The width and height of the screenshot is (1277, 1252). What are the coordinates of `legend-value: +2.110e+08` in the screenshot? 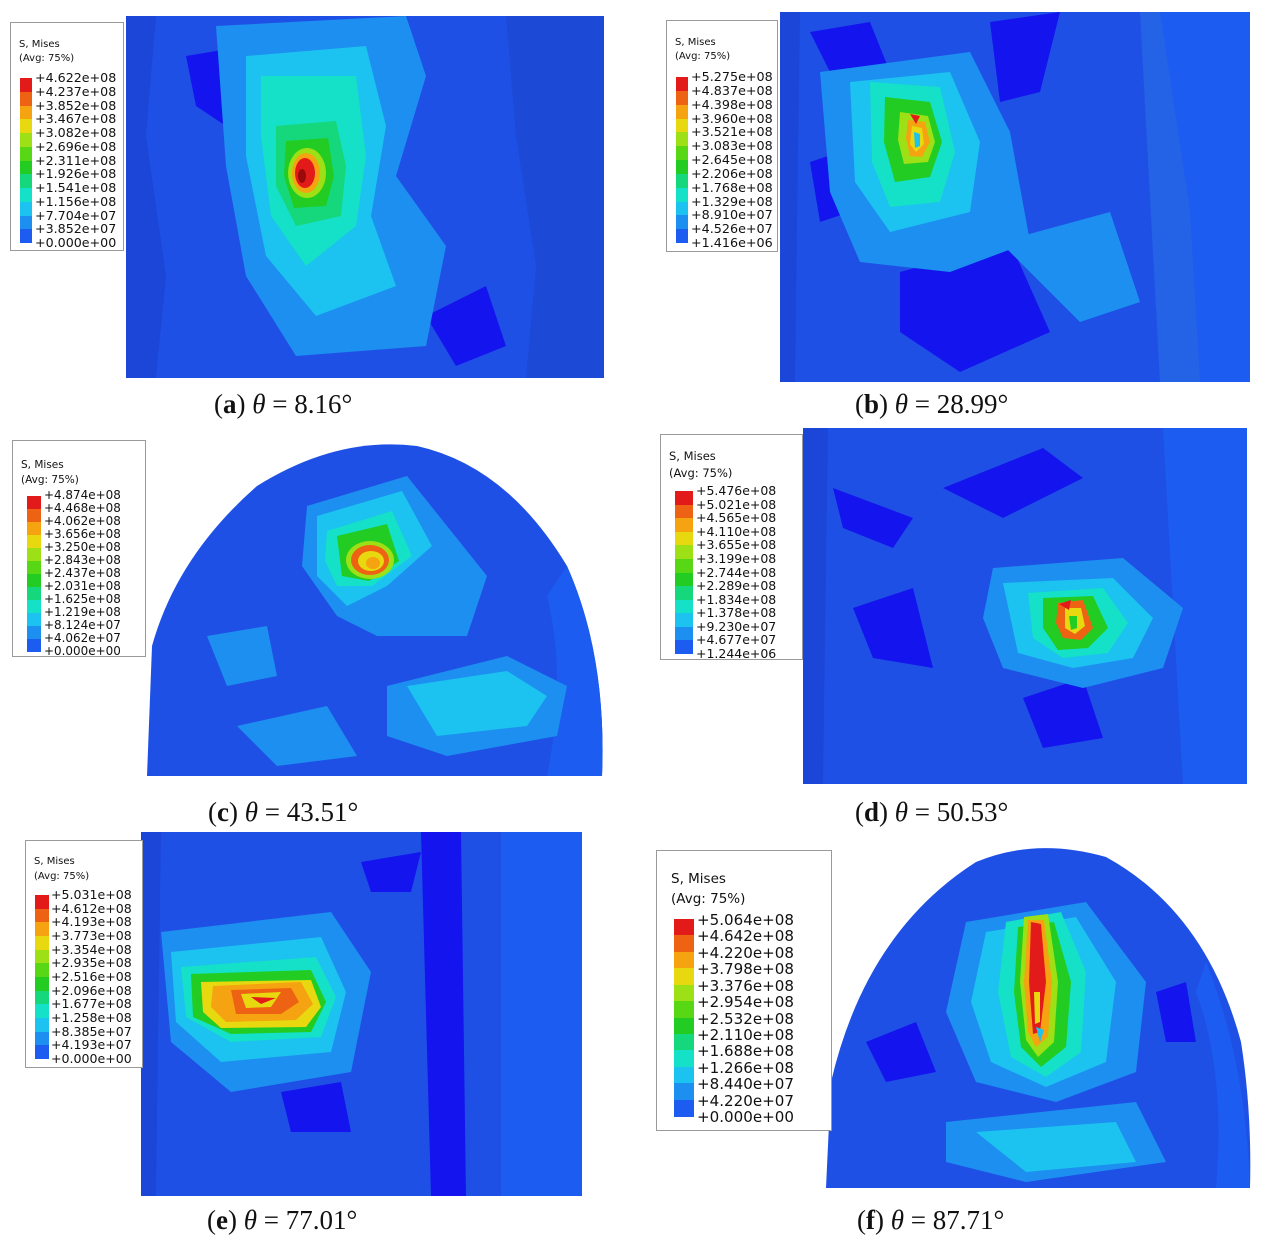 It's located at (745, 1034).